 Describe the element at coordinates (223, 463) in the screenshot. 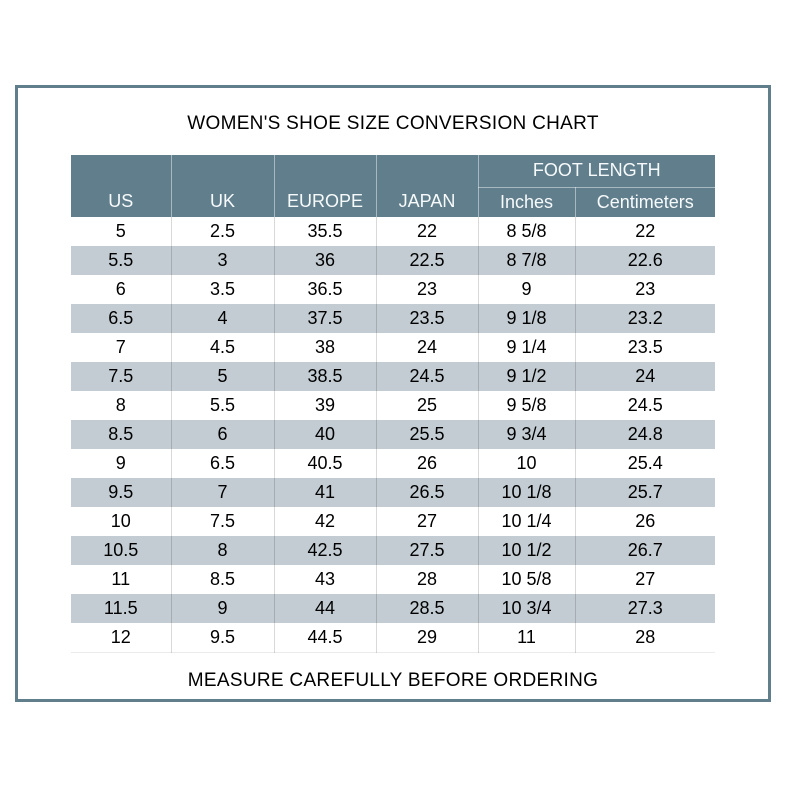

I see `cell: 6.5` at that location.